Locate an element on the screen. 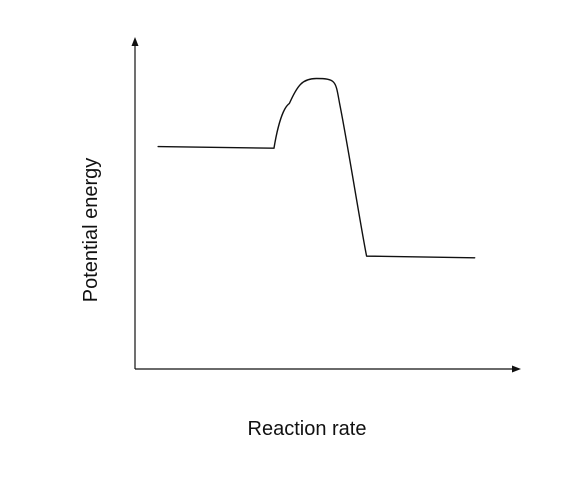  x-axis-label: Reaction rate is located at coordinates (307, 429).